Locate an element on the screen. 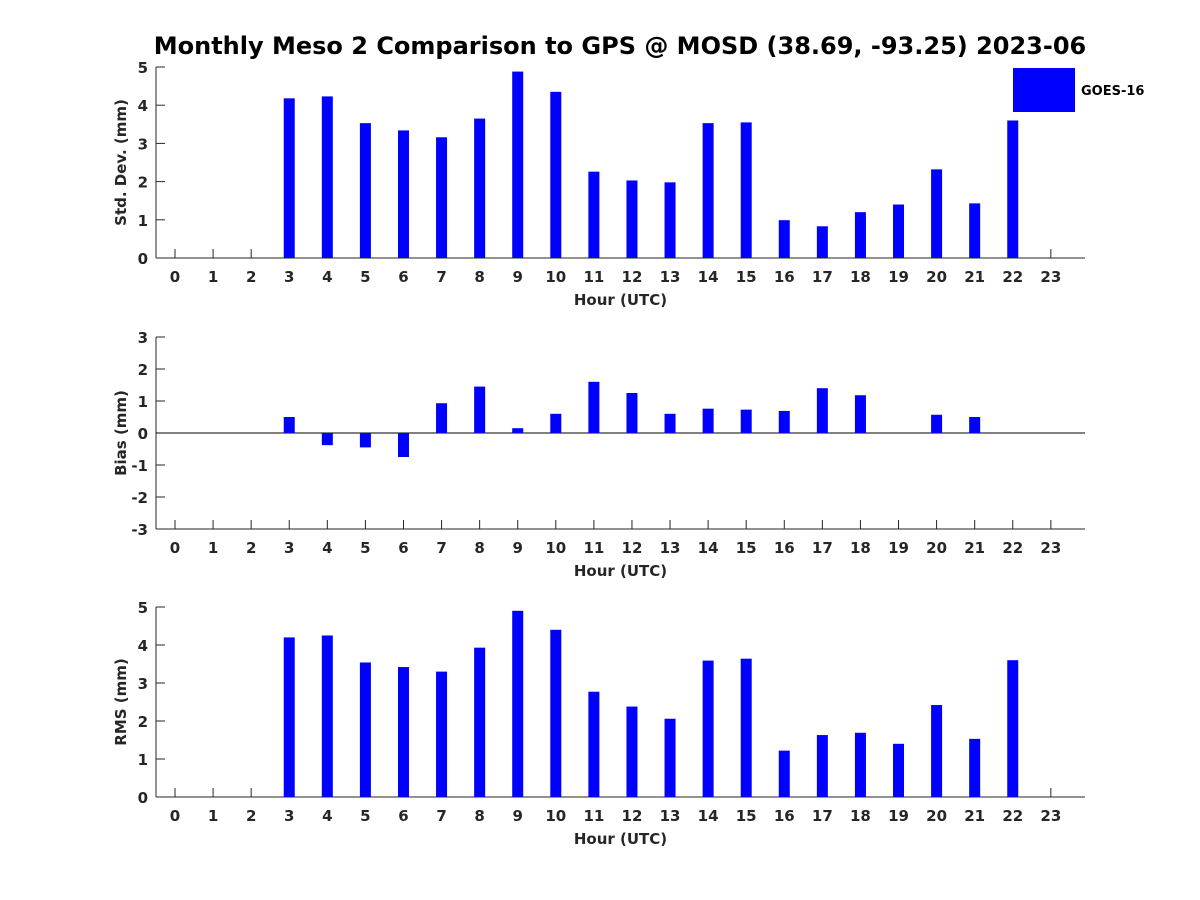 The width and height of the screenshot is (1200, 900). x-tick-label: 15 is located at coordinates (746, 548).